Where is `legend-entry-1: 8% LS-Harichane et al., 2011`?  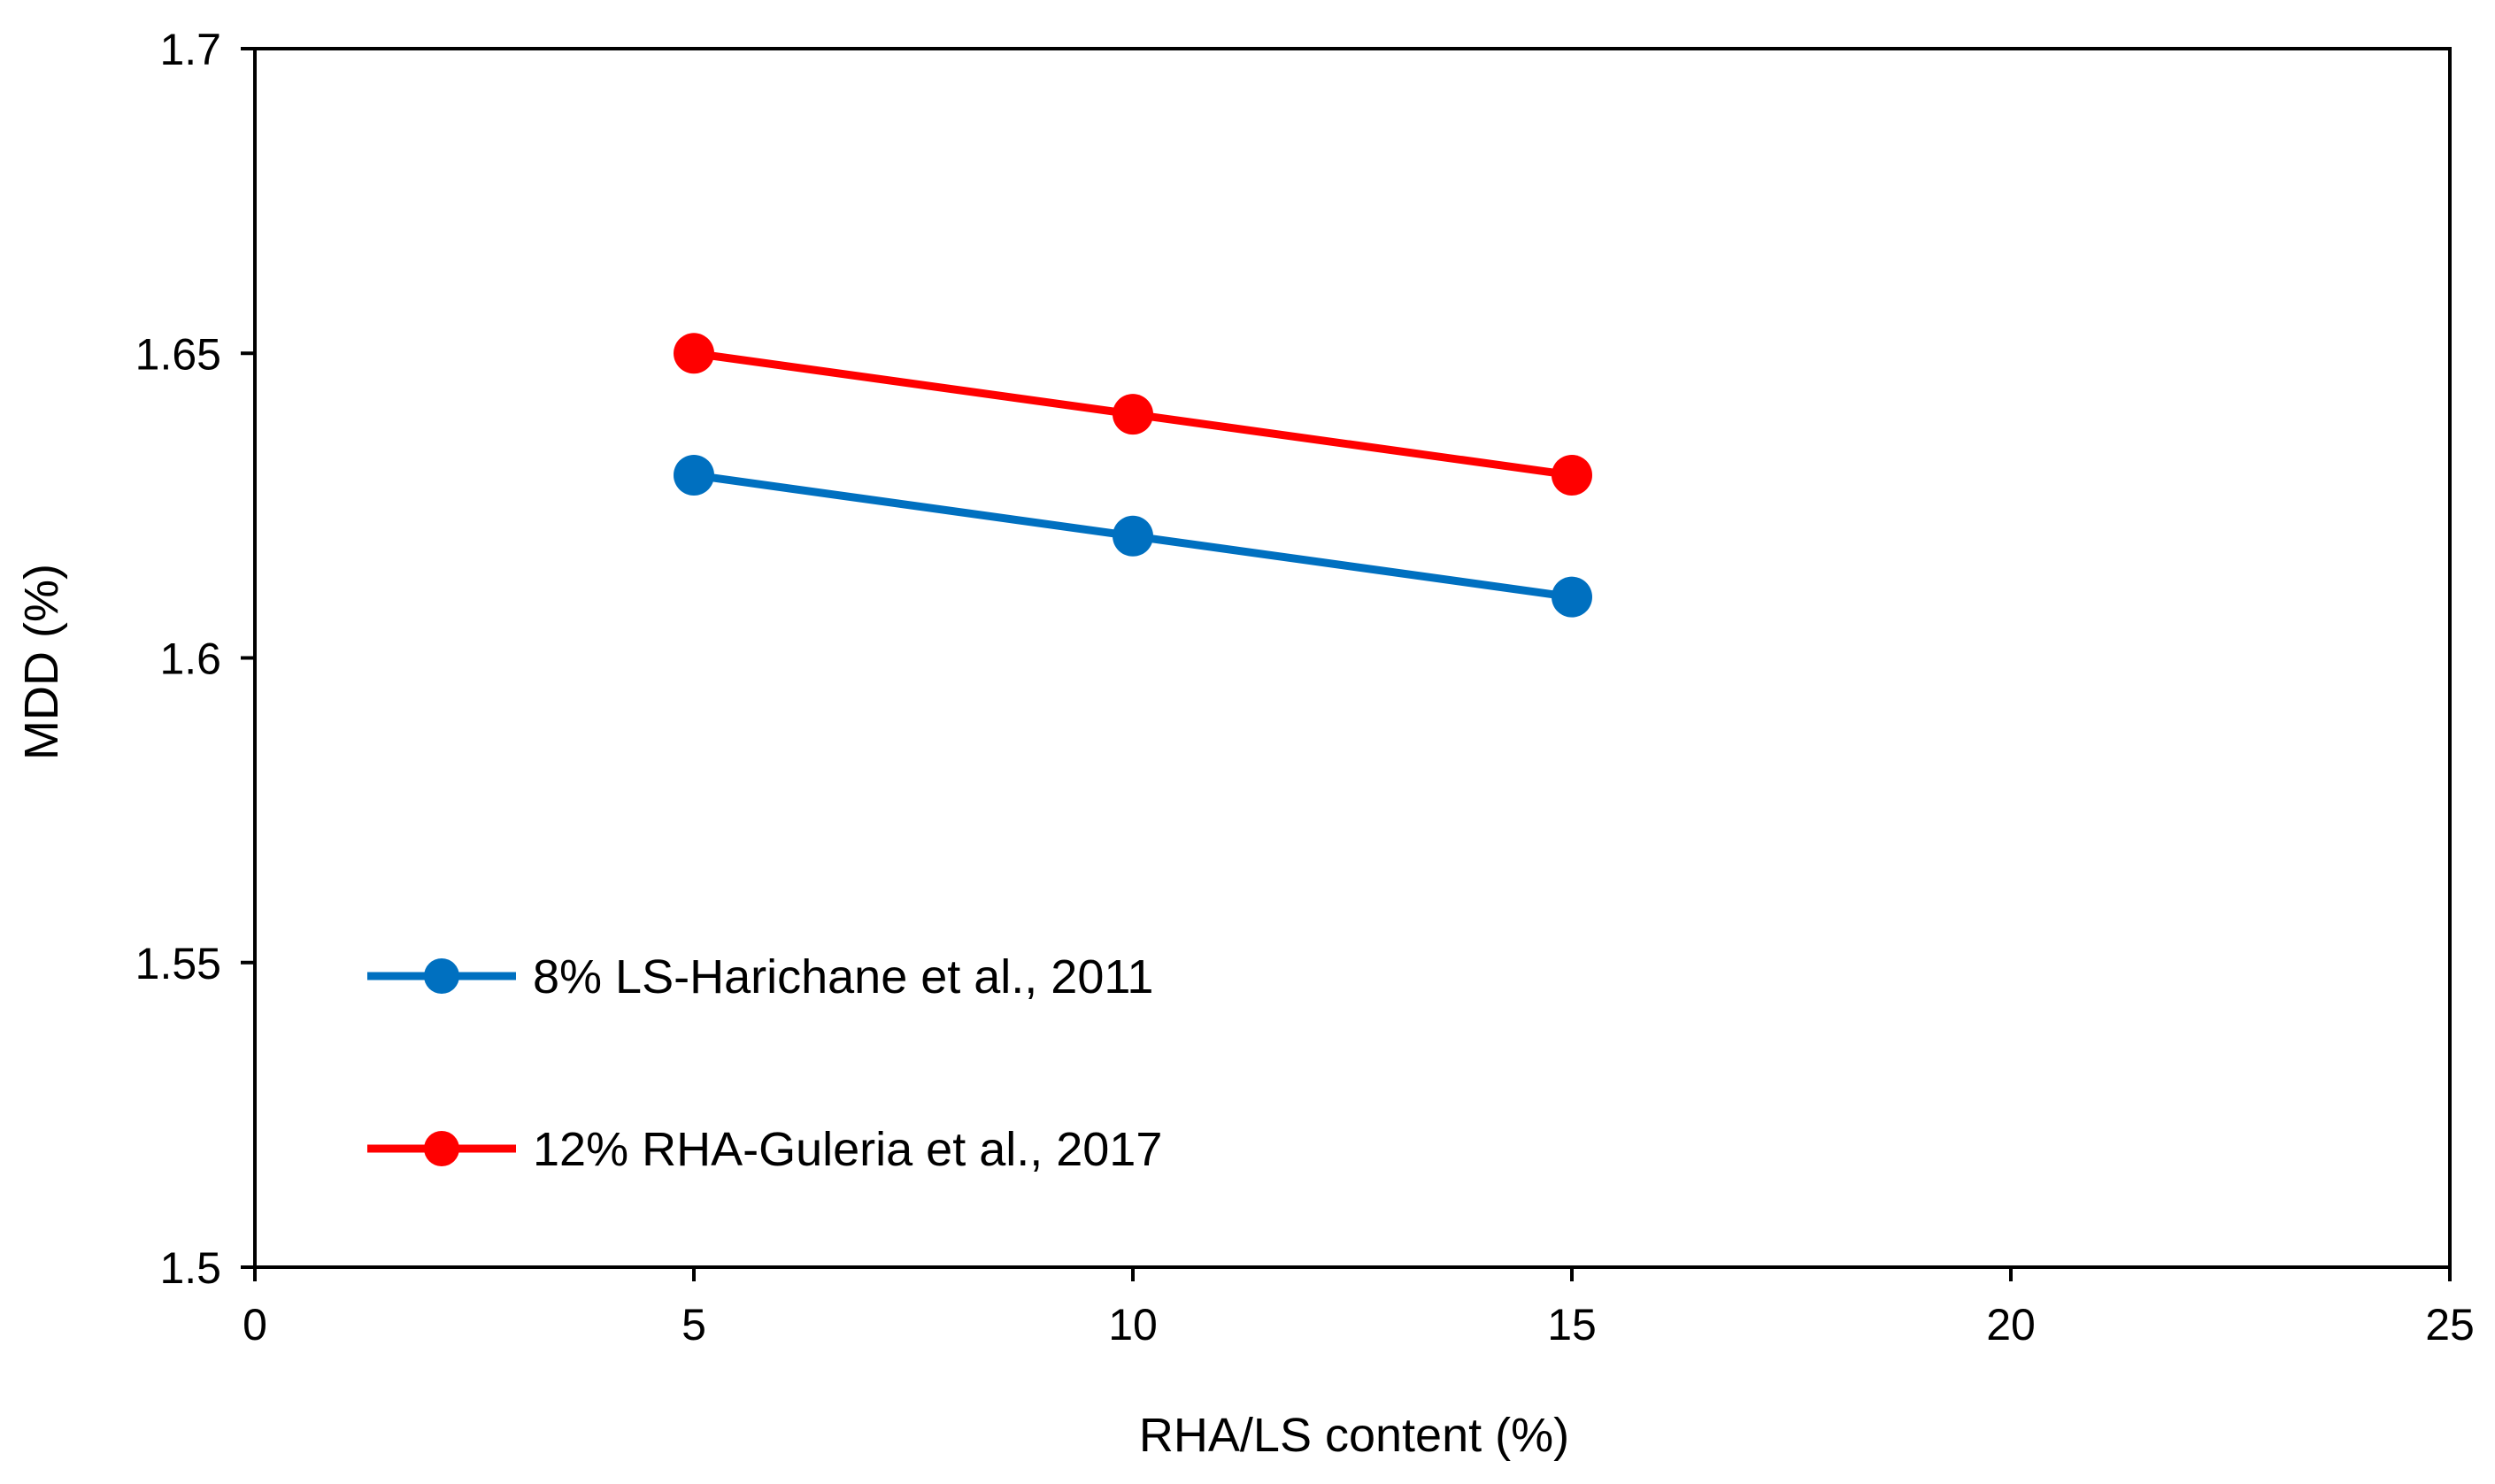
legend-entry-1: 8% LS-Harichane et al., 2011 is located at coordinates (760, 976).